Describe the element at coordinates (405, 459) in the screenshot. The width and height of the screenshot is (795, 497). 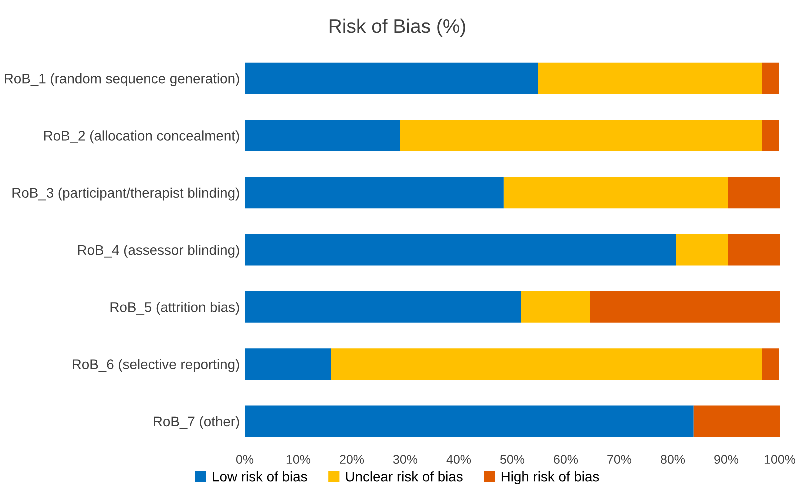
I see `x-tick-label: 30%` at that location.